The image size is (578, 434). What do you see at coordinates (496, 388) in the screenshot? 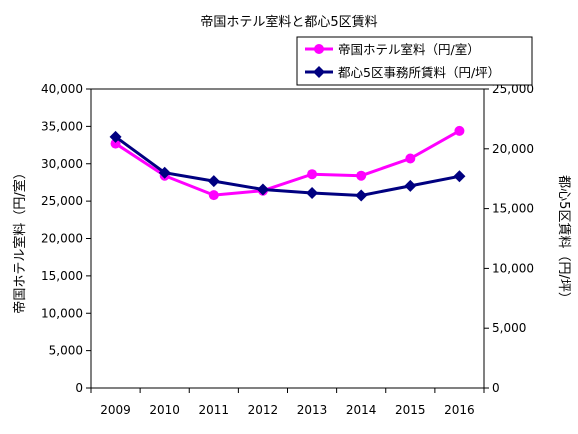
I see `right-tick-label: 0` at bounding box center [496, 388].